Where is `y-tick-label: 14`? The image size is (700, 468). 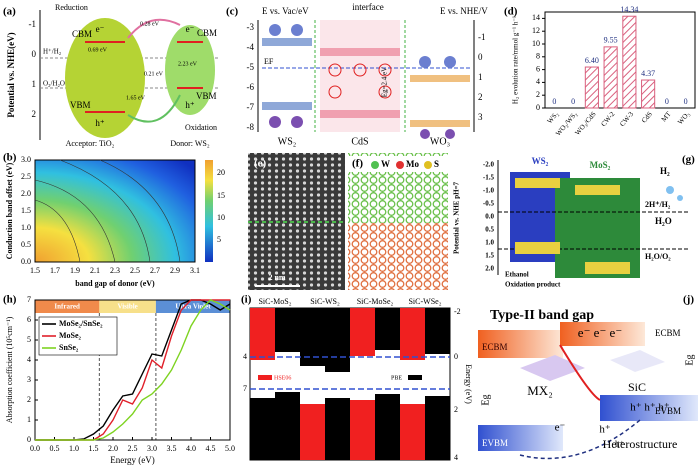 y-tick-label: 14 is located at coordinates (536, 17).